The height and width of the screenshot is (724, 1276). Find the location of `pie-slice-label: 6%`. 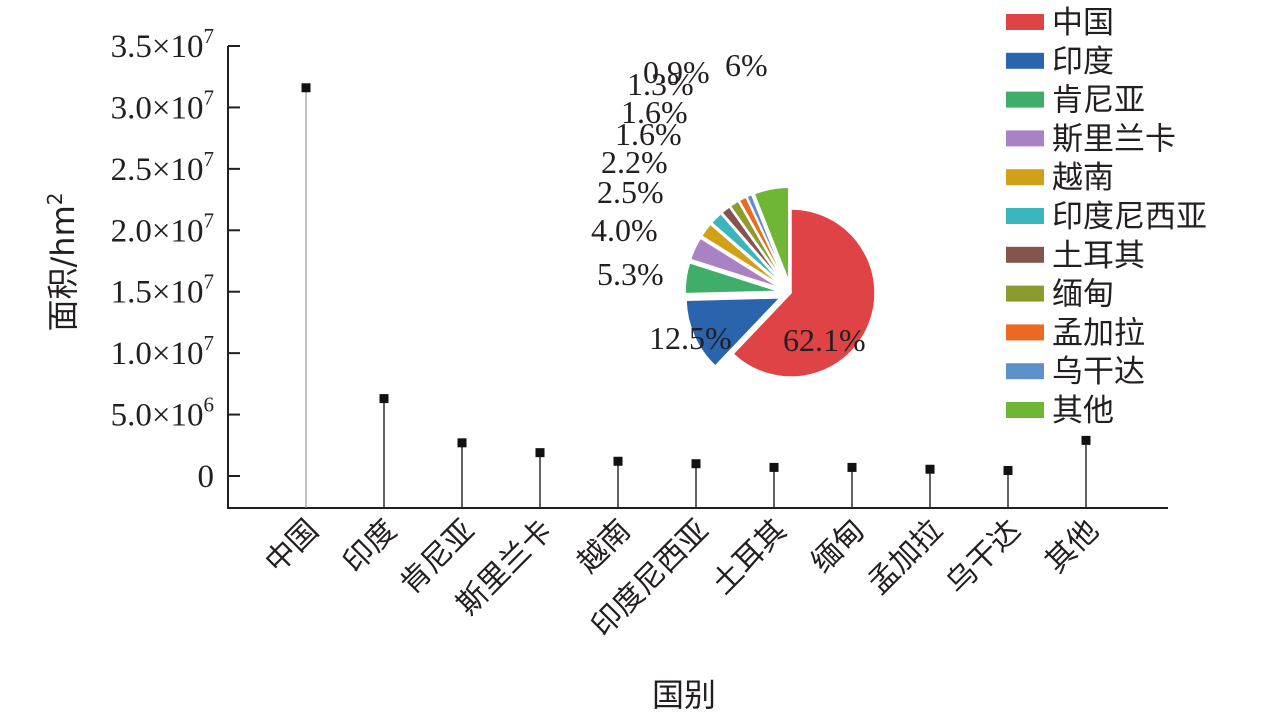

pie-slice-label: 6% is located at coordinates (746, 65).